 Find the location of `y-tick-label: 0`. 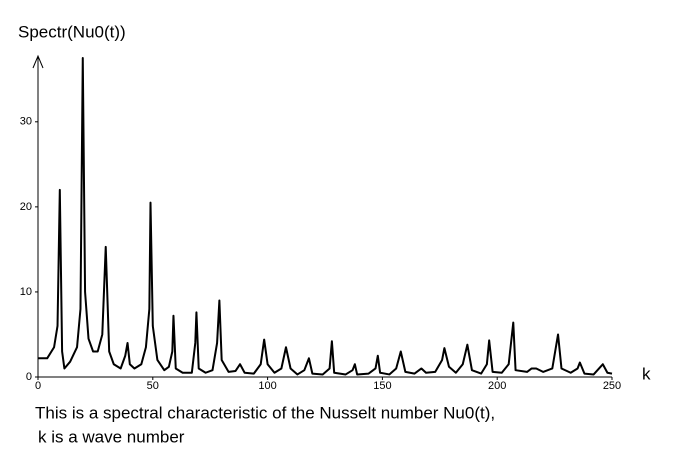

y-tick-label: 0 is located at coordinates (29, 377).